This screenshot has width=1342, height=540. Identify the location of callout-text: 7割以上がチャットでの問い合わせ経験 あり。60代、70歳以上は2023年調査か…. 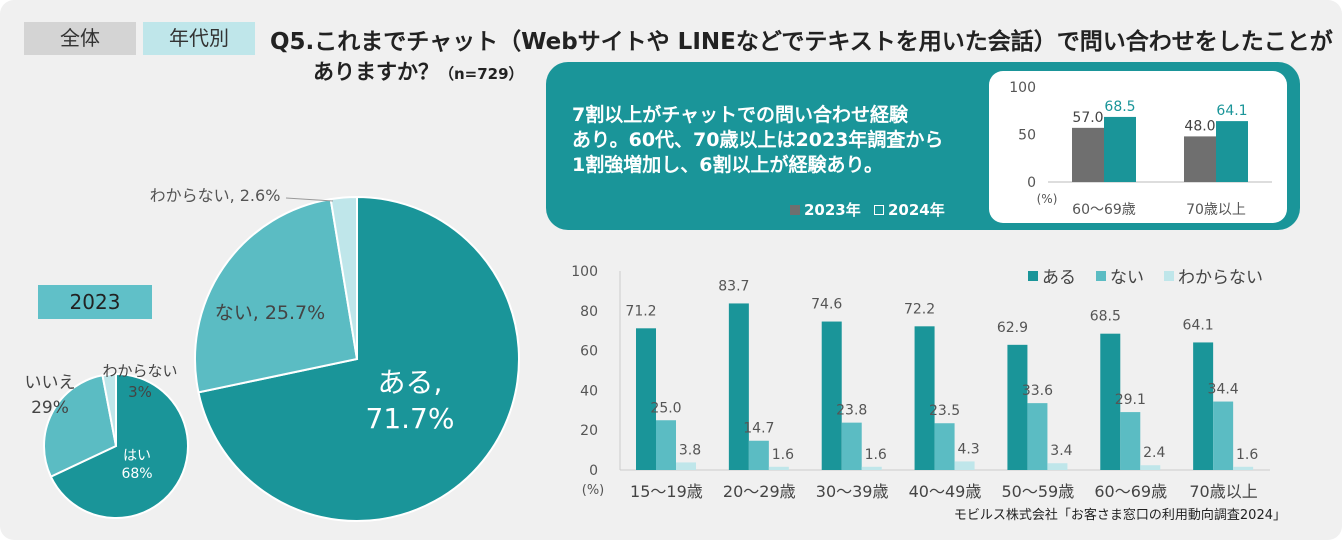
(777, 140).